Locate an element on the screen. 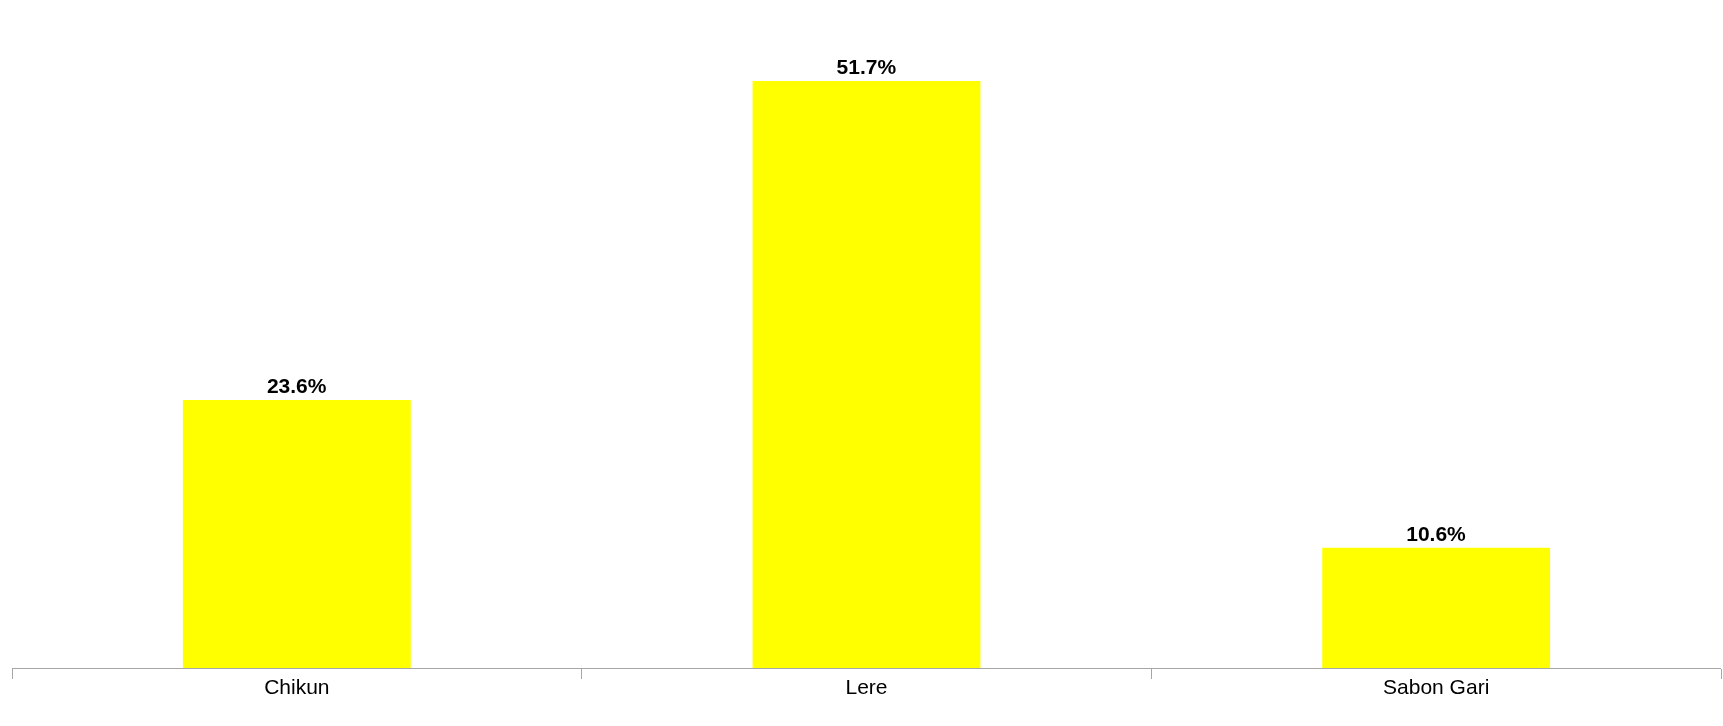  data-label: 51.7% is located at coordinates (866, 66).